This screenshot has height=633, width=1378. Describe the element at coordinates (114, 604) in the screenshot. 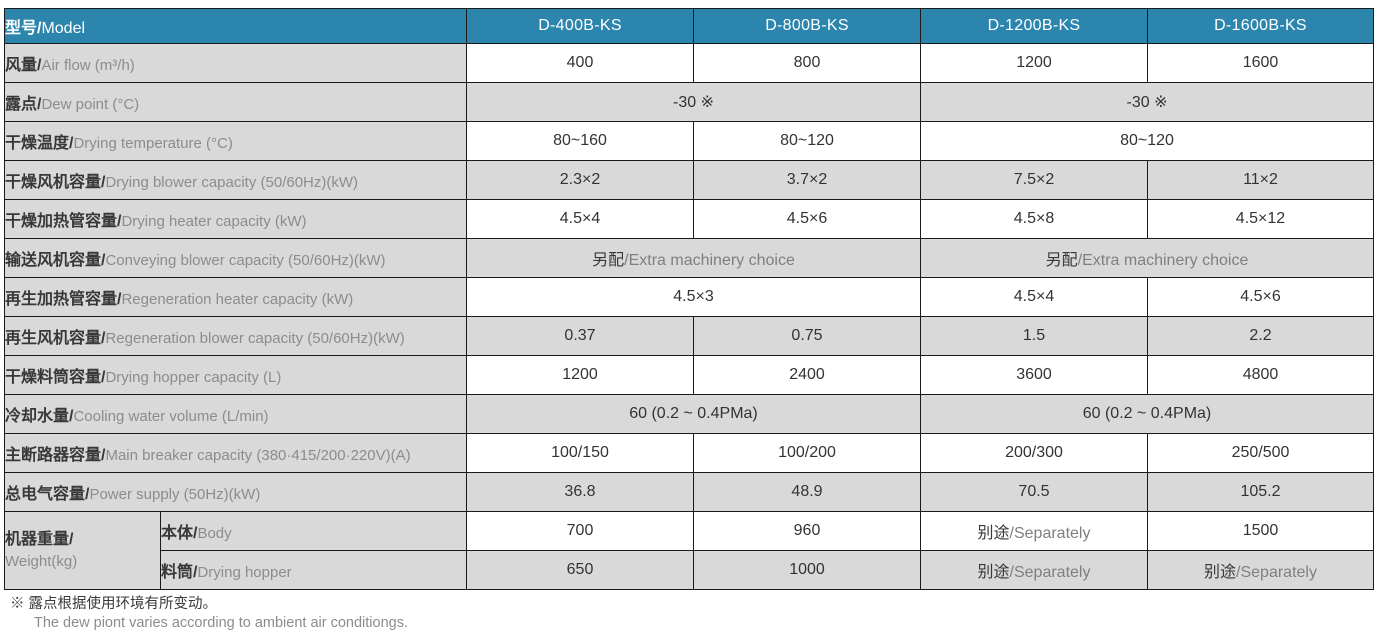

I see `footnote-zh: ※ 露点根据使用环境有所变动。` at that location.